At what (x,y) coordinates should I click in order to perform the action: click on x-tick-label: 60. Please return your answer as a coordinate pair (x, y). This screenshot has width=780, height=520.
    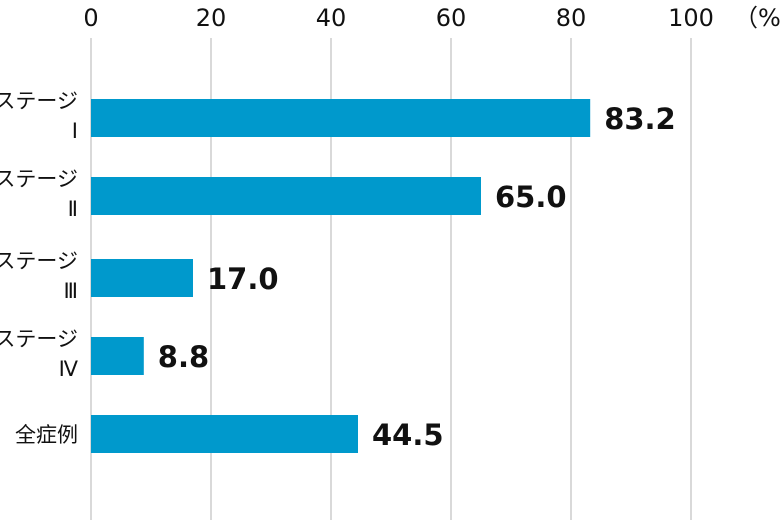
    Looking at the image, I should click on (451, 18).